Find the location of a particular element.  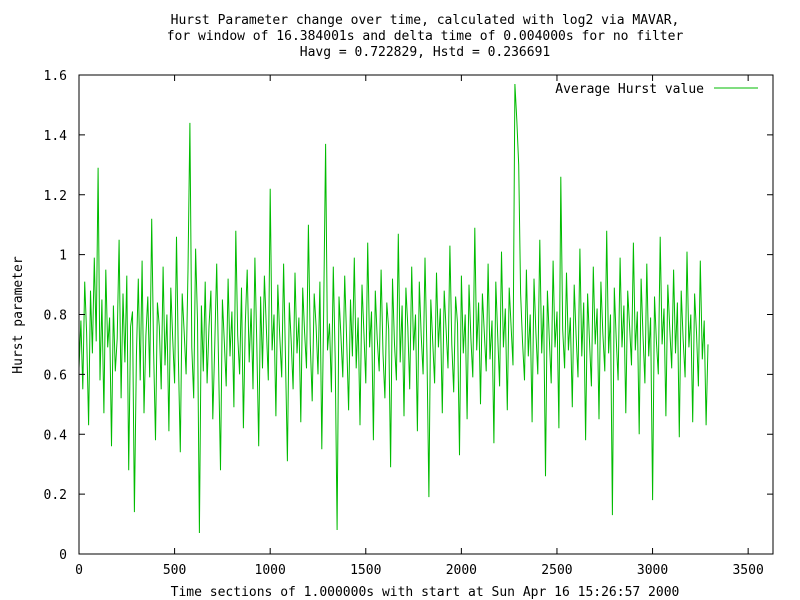

x-tick-label: 3500 is located at coordinates (747, 570).